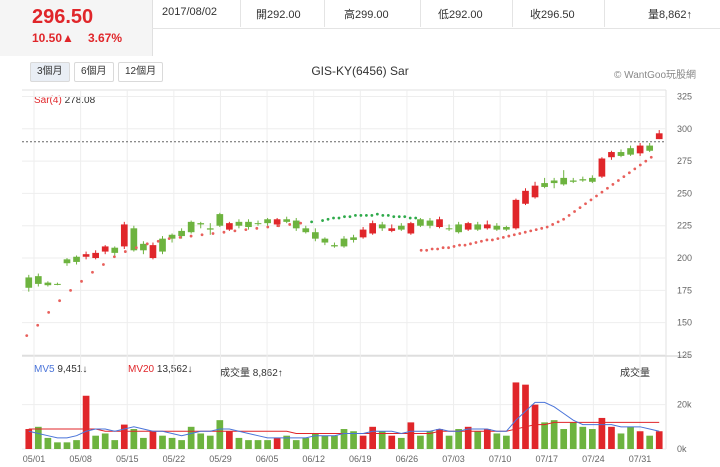  What do you see at coordinates (141, 369) in the screenshot?
I see `mv20-legend-key: MV20` at bounding box center [141, 369].